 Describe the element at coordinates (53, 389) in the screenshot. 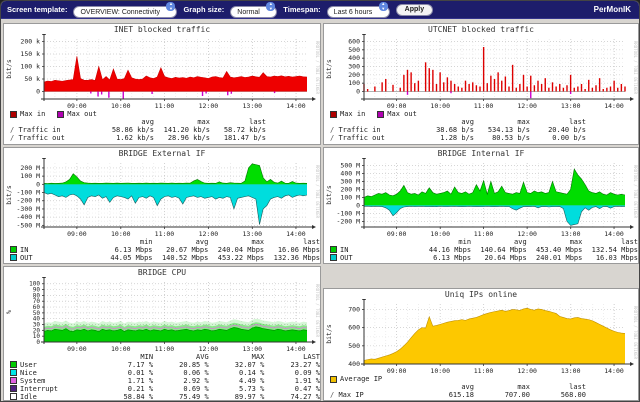

I see `stats-row-label: Interrupt` at that location.